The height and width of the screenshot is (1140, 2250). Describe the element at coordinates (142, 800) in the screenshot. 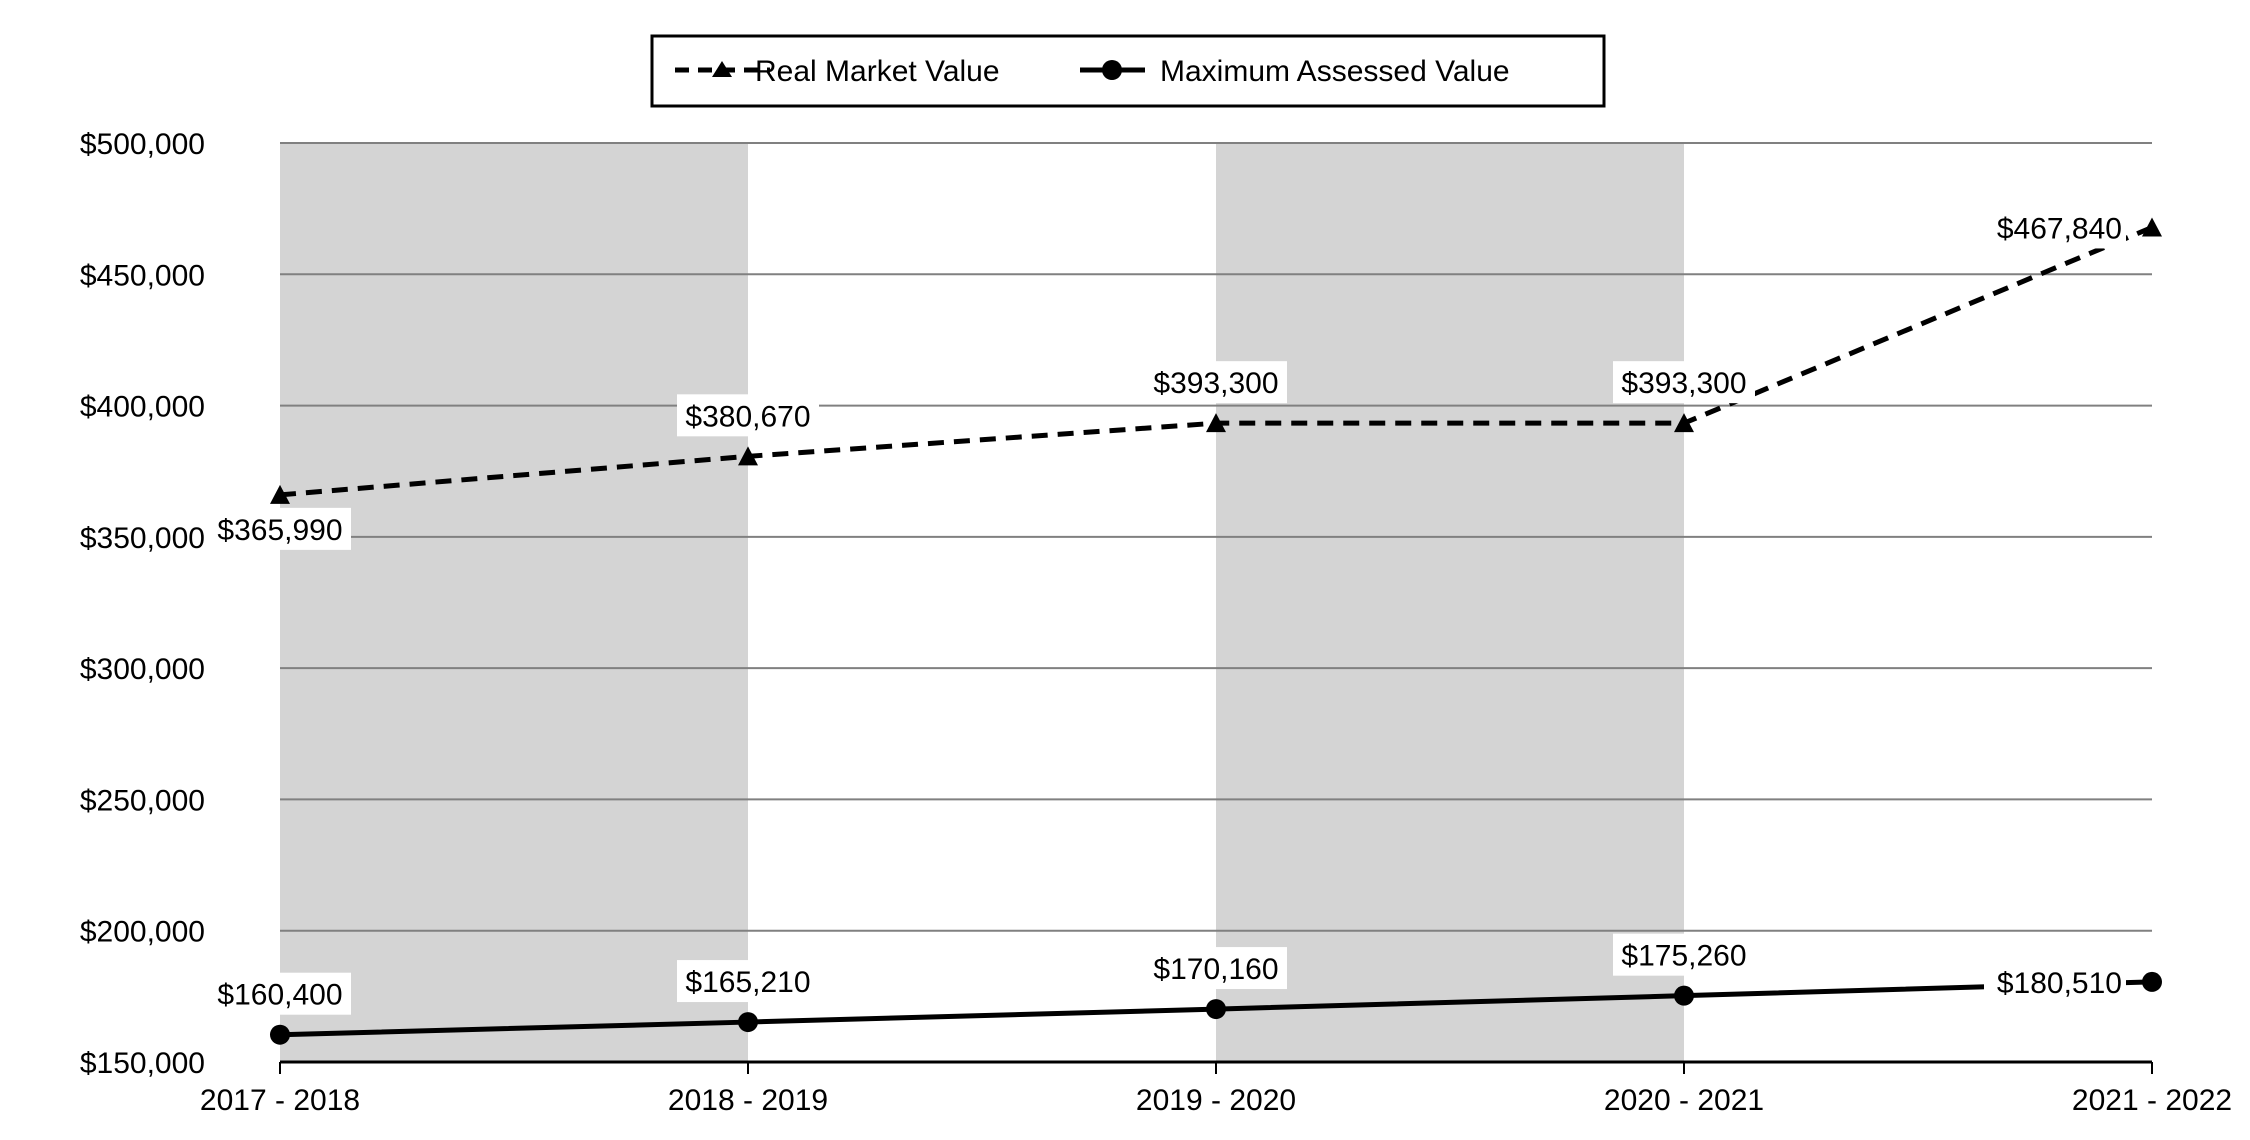

I see `y-tick-label: $250,000` at that location.